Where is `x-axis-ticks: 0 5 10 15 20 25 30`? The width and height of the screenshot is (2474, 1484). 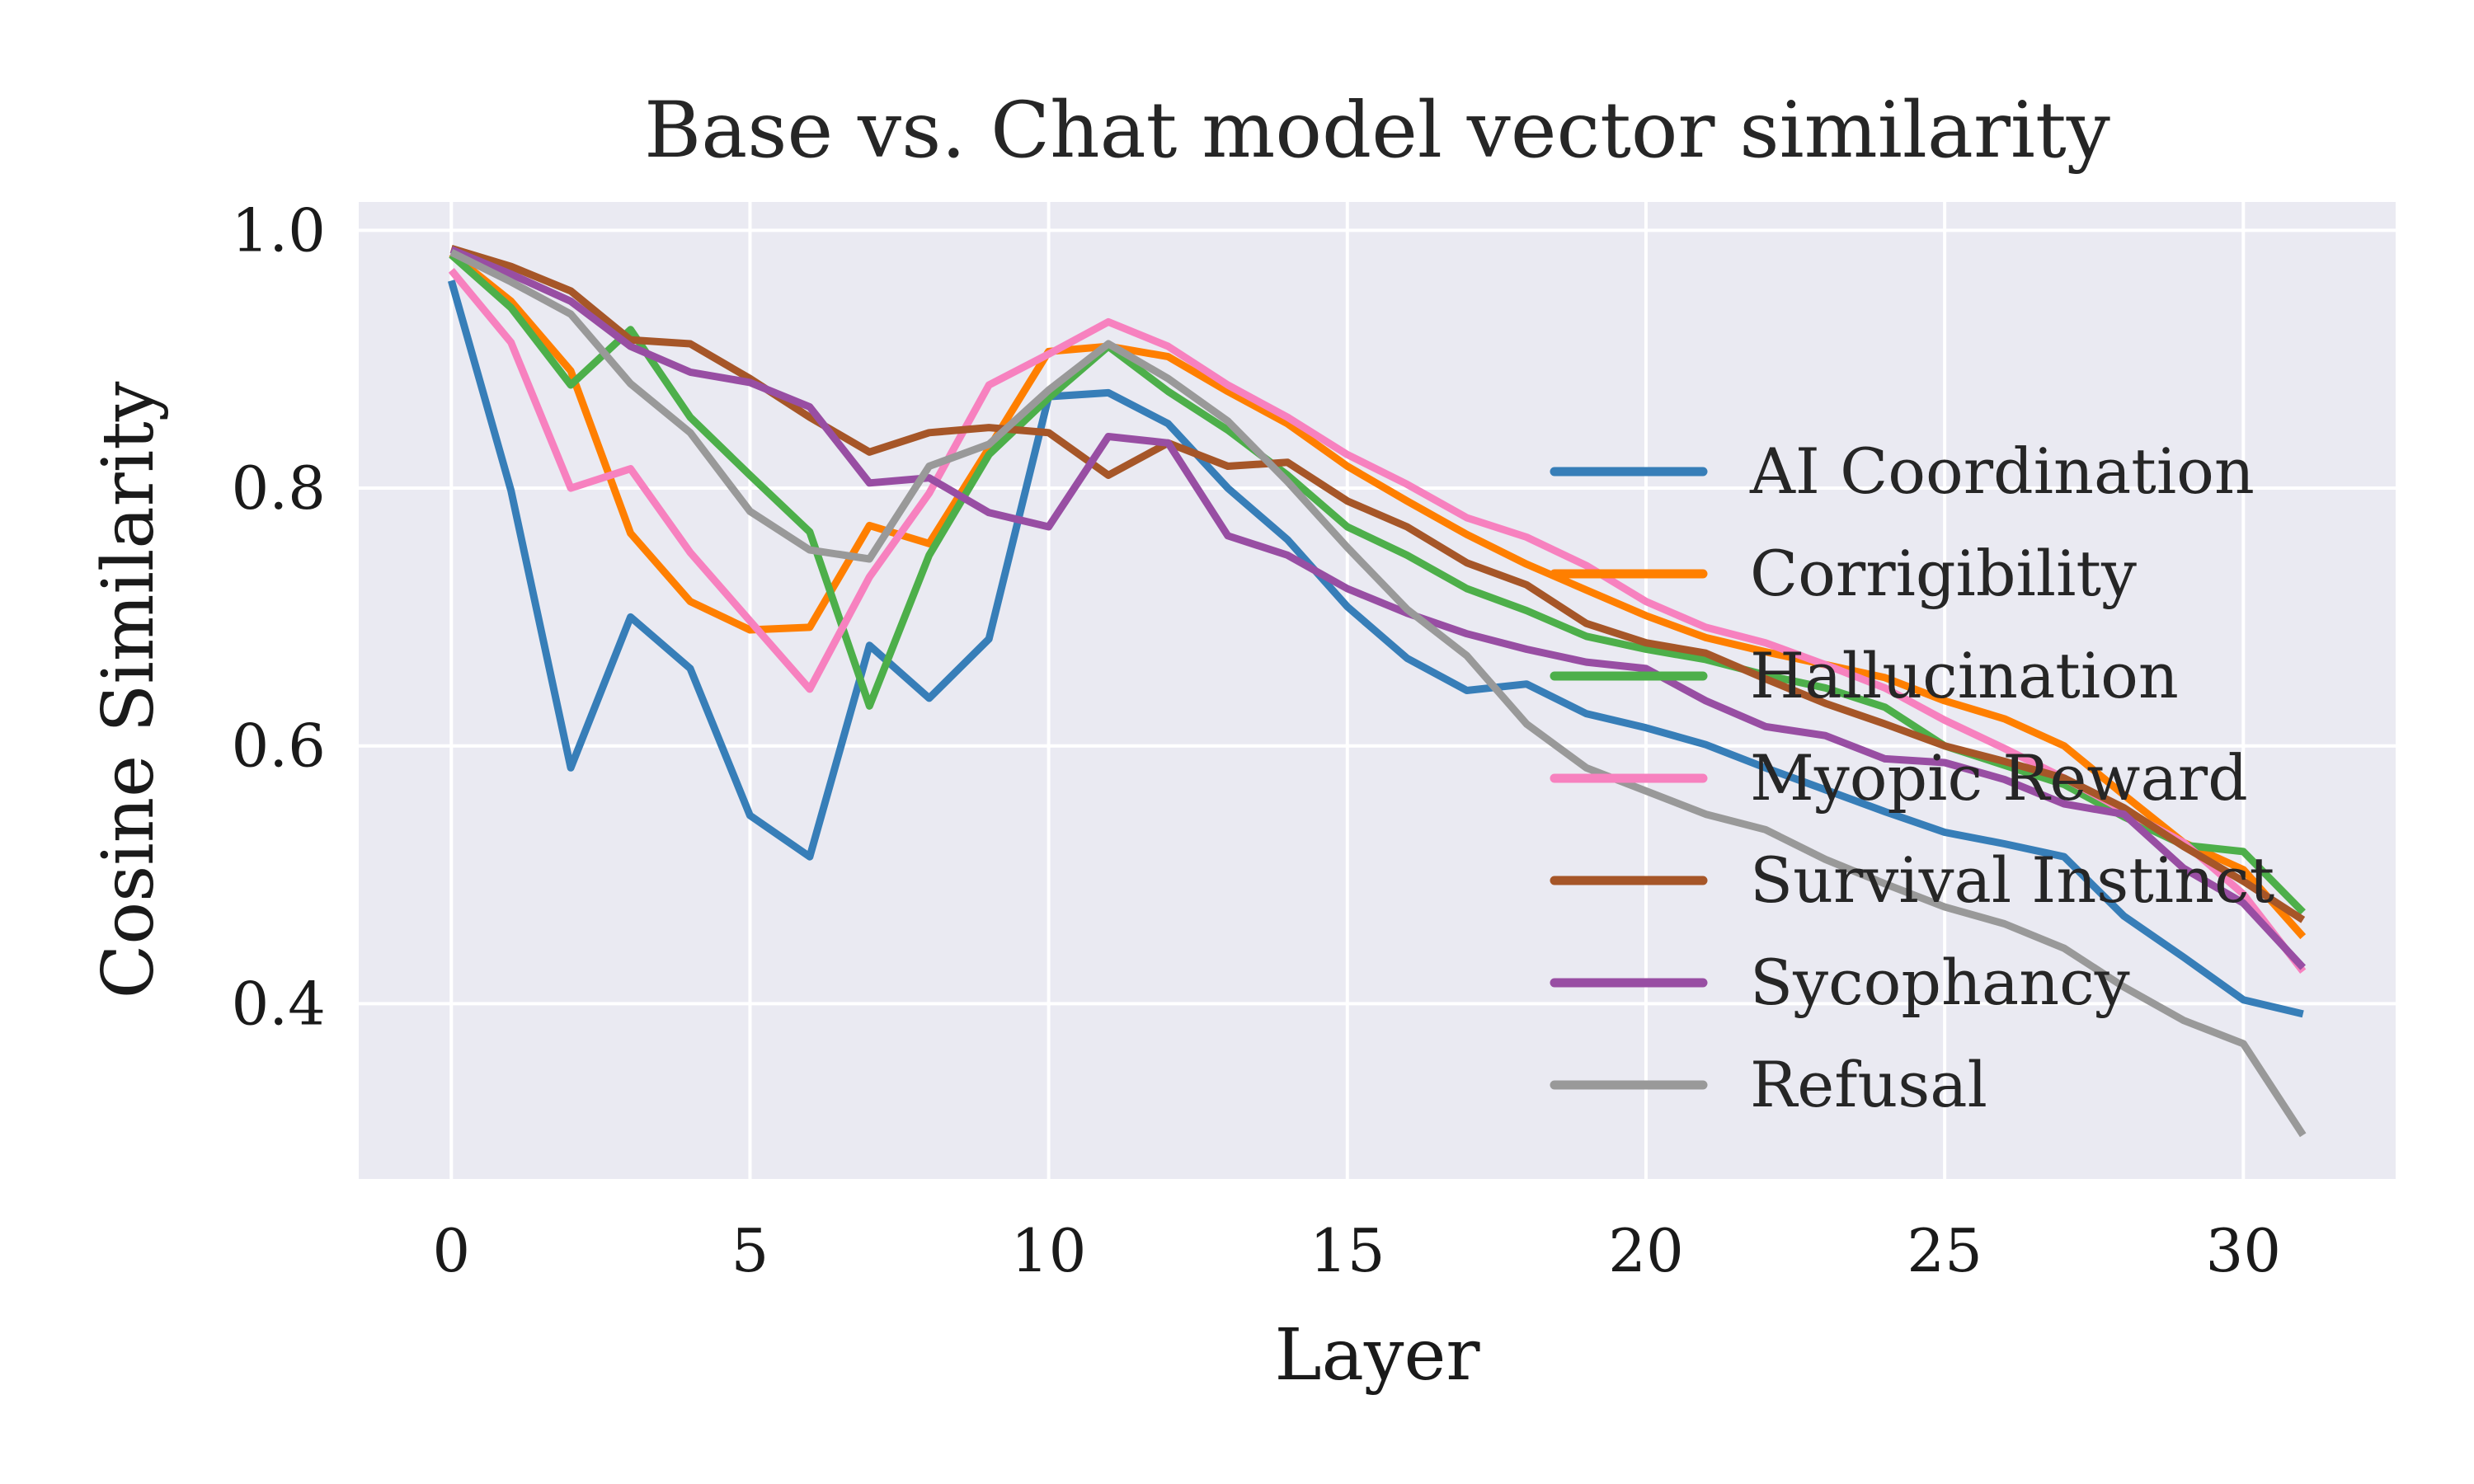 x-axis-ticks: 0 5 10 15 20 25 30 is located at coordinates (1356, 1250).